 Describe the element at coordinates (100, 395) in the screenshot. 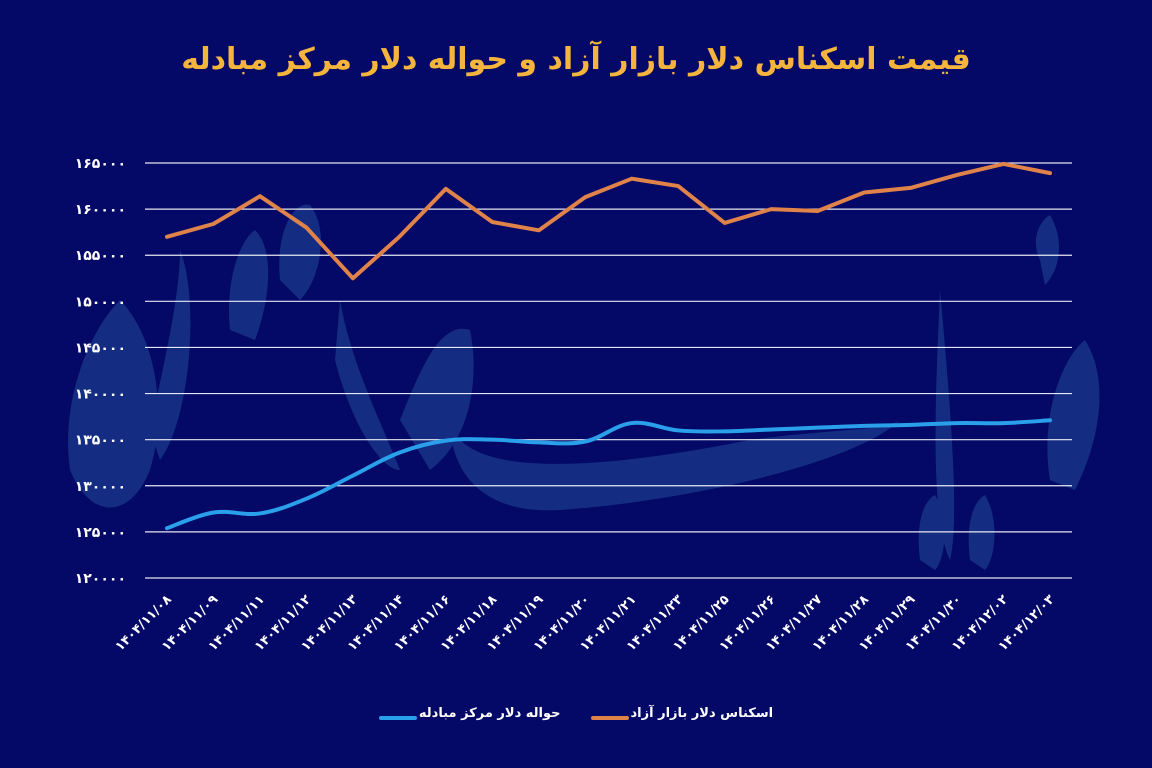

I see `y-tick-label: ۱۴۰۰۰۰` at that location.